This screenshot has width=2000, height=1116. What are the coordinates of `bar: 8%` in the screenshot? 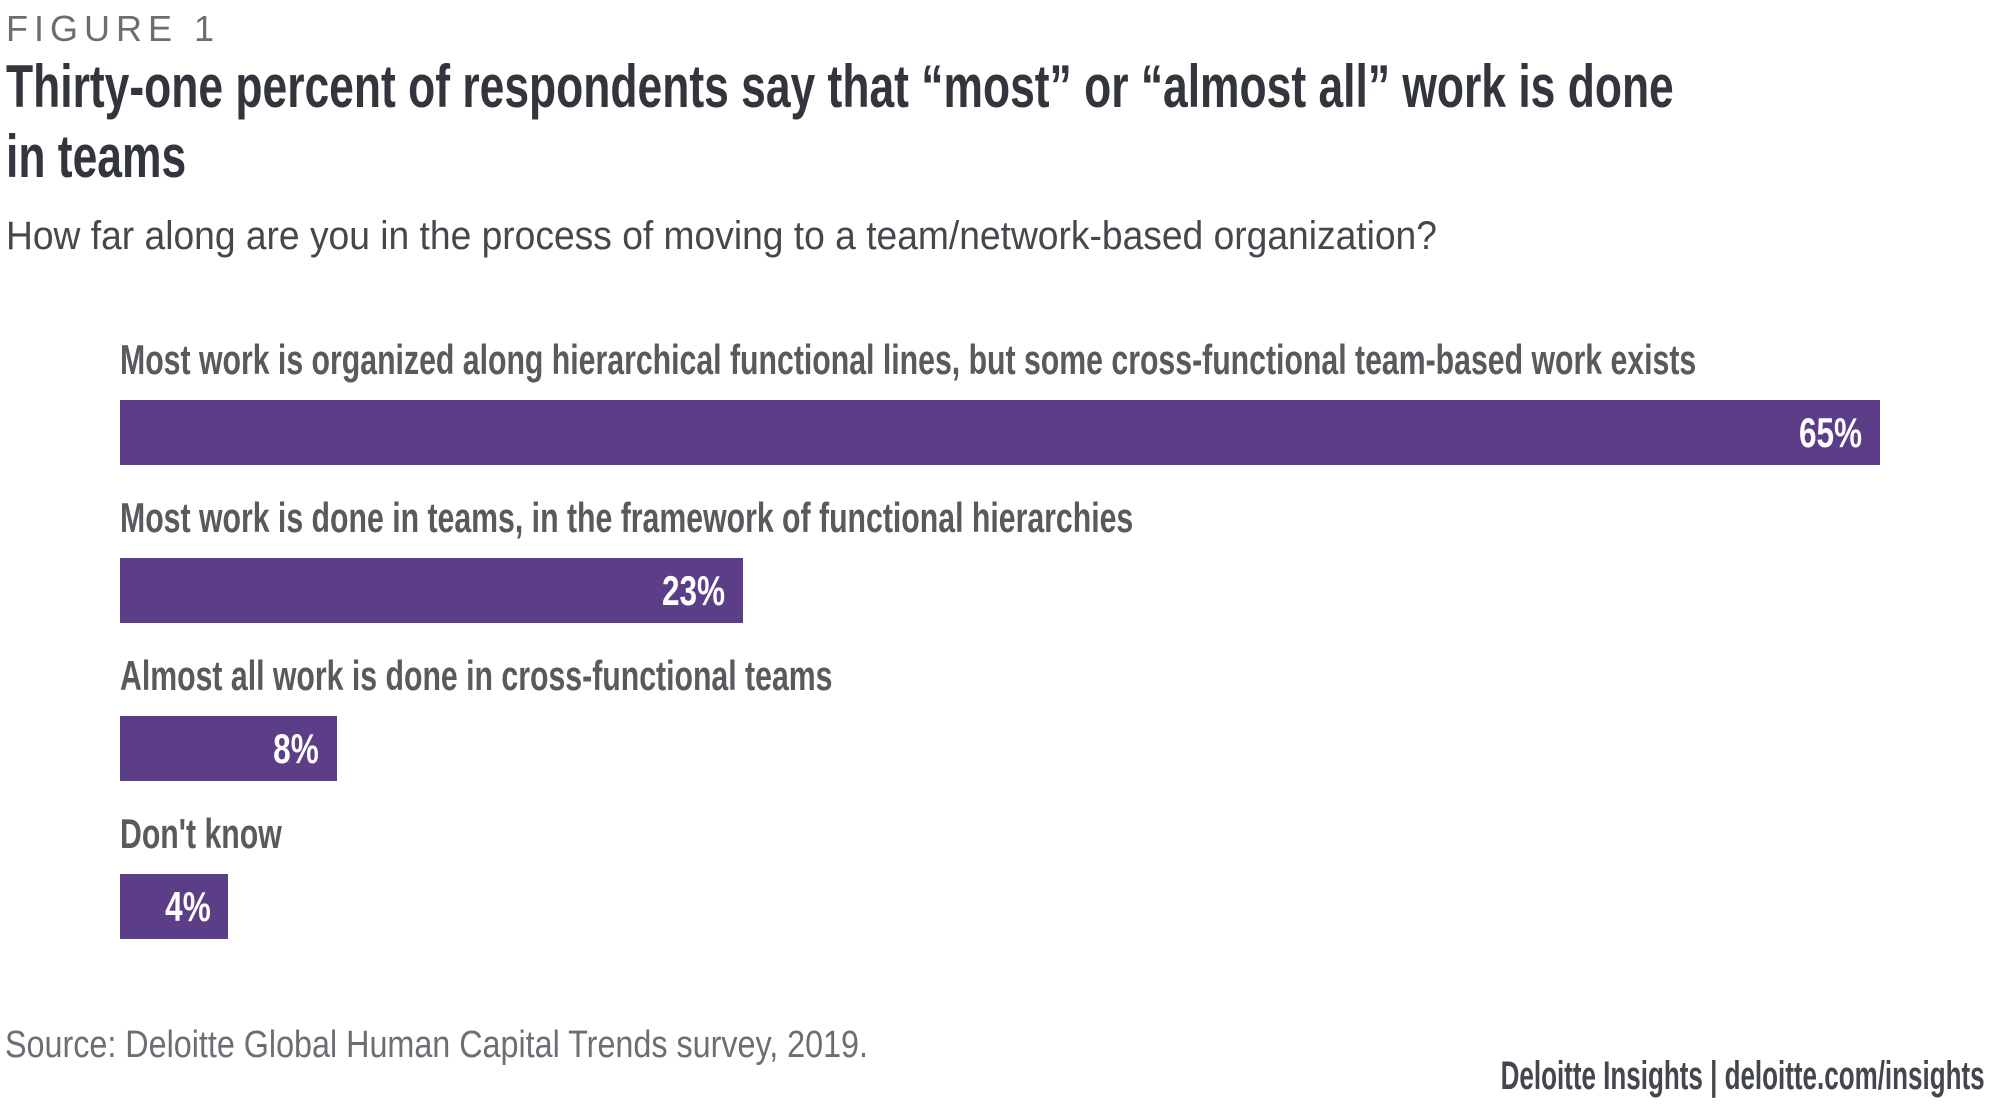 It's located at (228, 748).